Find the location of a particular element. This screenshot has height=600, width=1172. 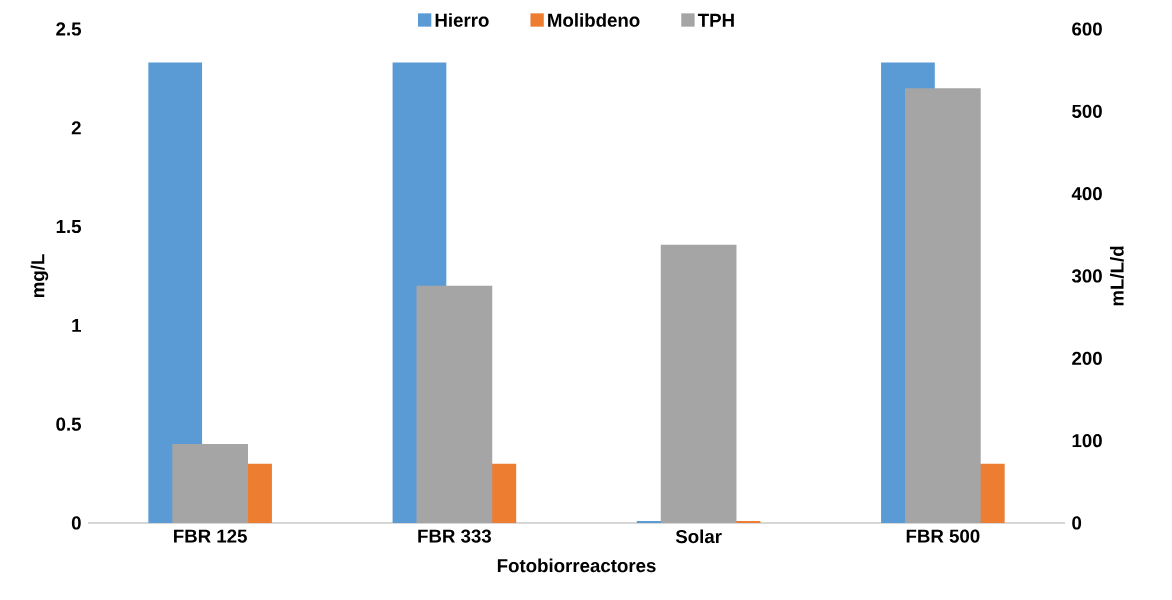

y-tick-label: 2.5 is located at coordinates (69, 29).